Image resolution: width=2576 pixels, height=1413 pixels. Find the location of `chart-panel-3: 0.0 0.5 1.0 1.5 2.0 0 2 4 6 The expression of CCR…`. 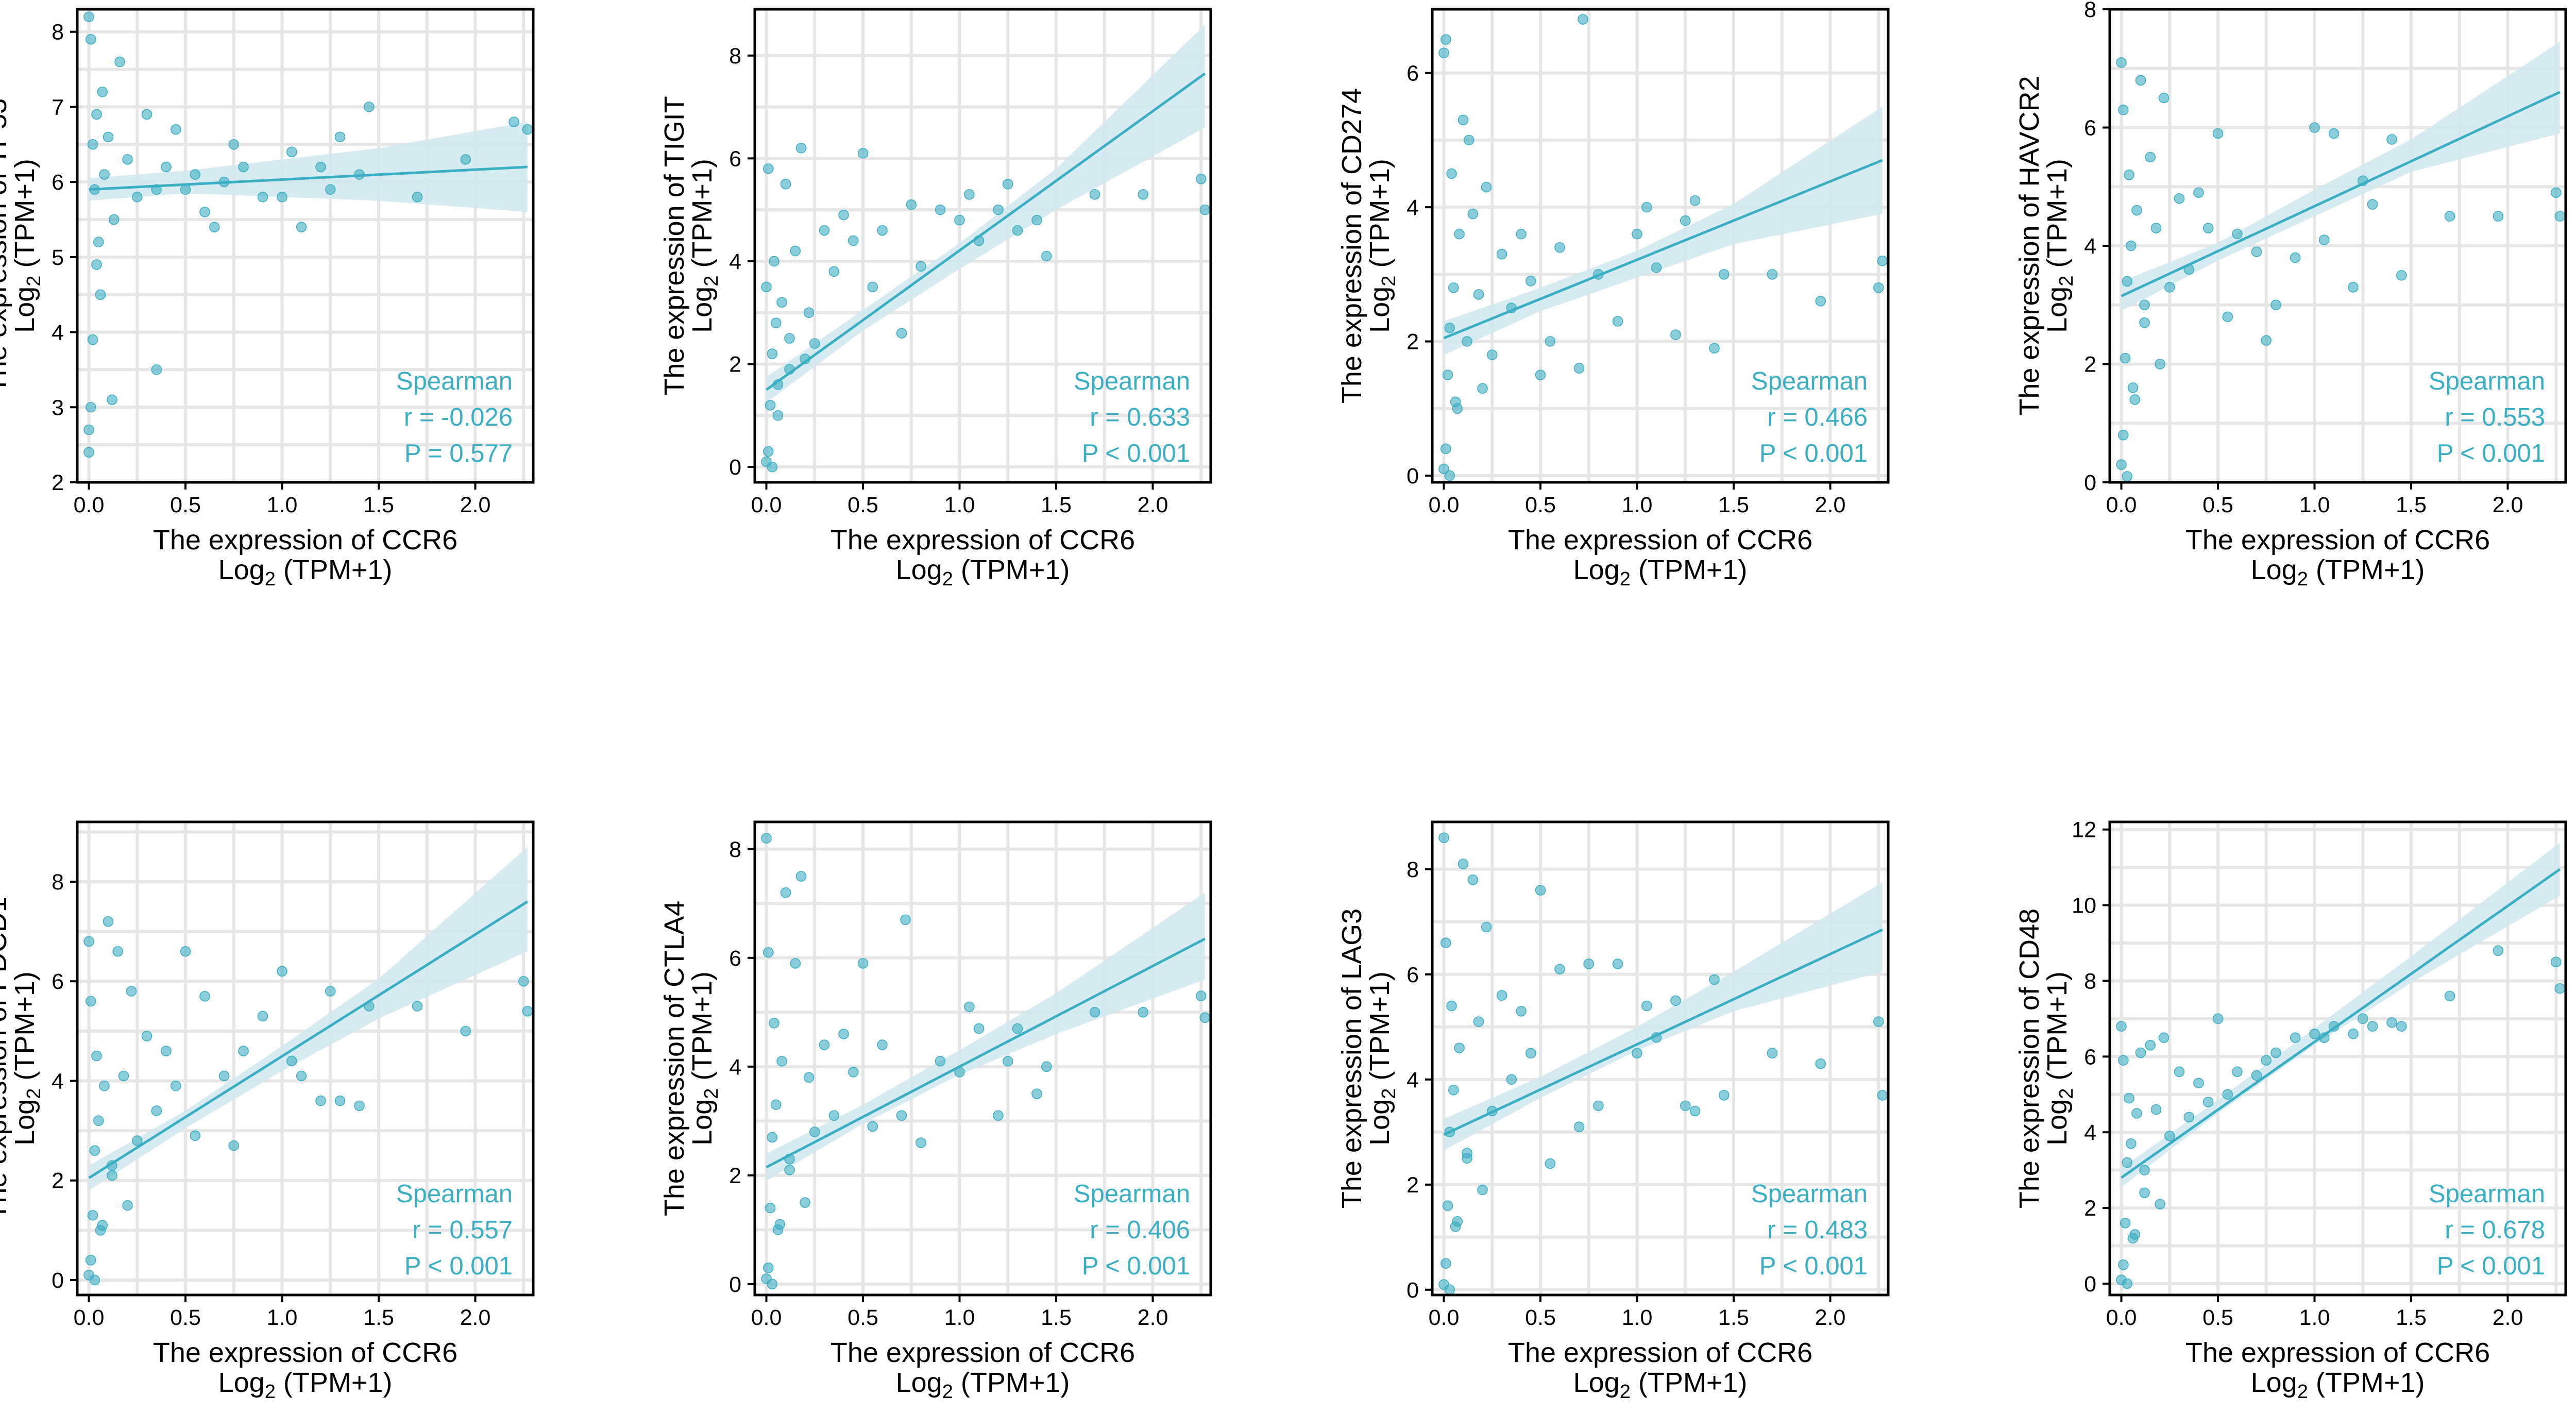

chart-panel-3: 0.0 0.5 1.0 1.5 2.0 0 2 4 6 The expression of CCR… is located at coordinates (1613, 299).